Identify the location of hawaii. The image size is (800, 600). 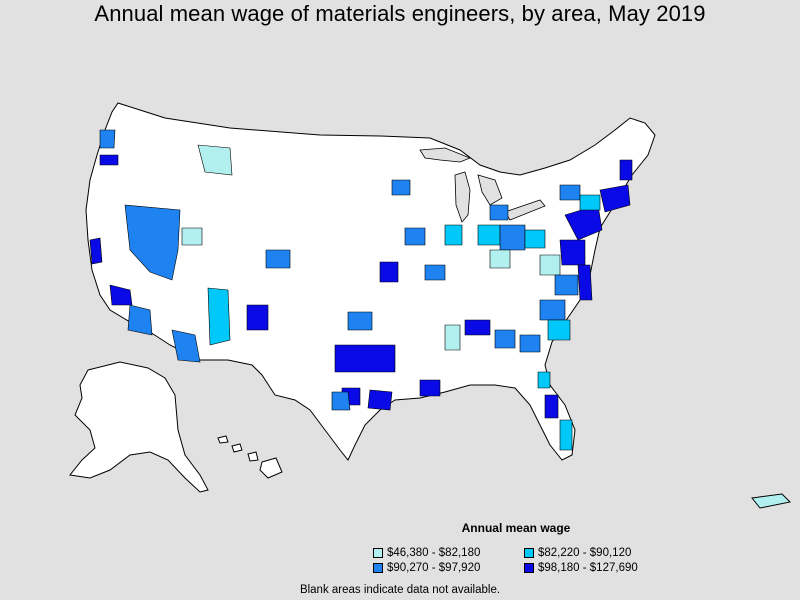
(250, 457).